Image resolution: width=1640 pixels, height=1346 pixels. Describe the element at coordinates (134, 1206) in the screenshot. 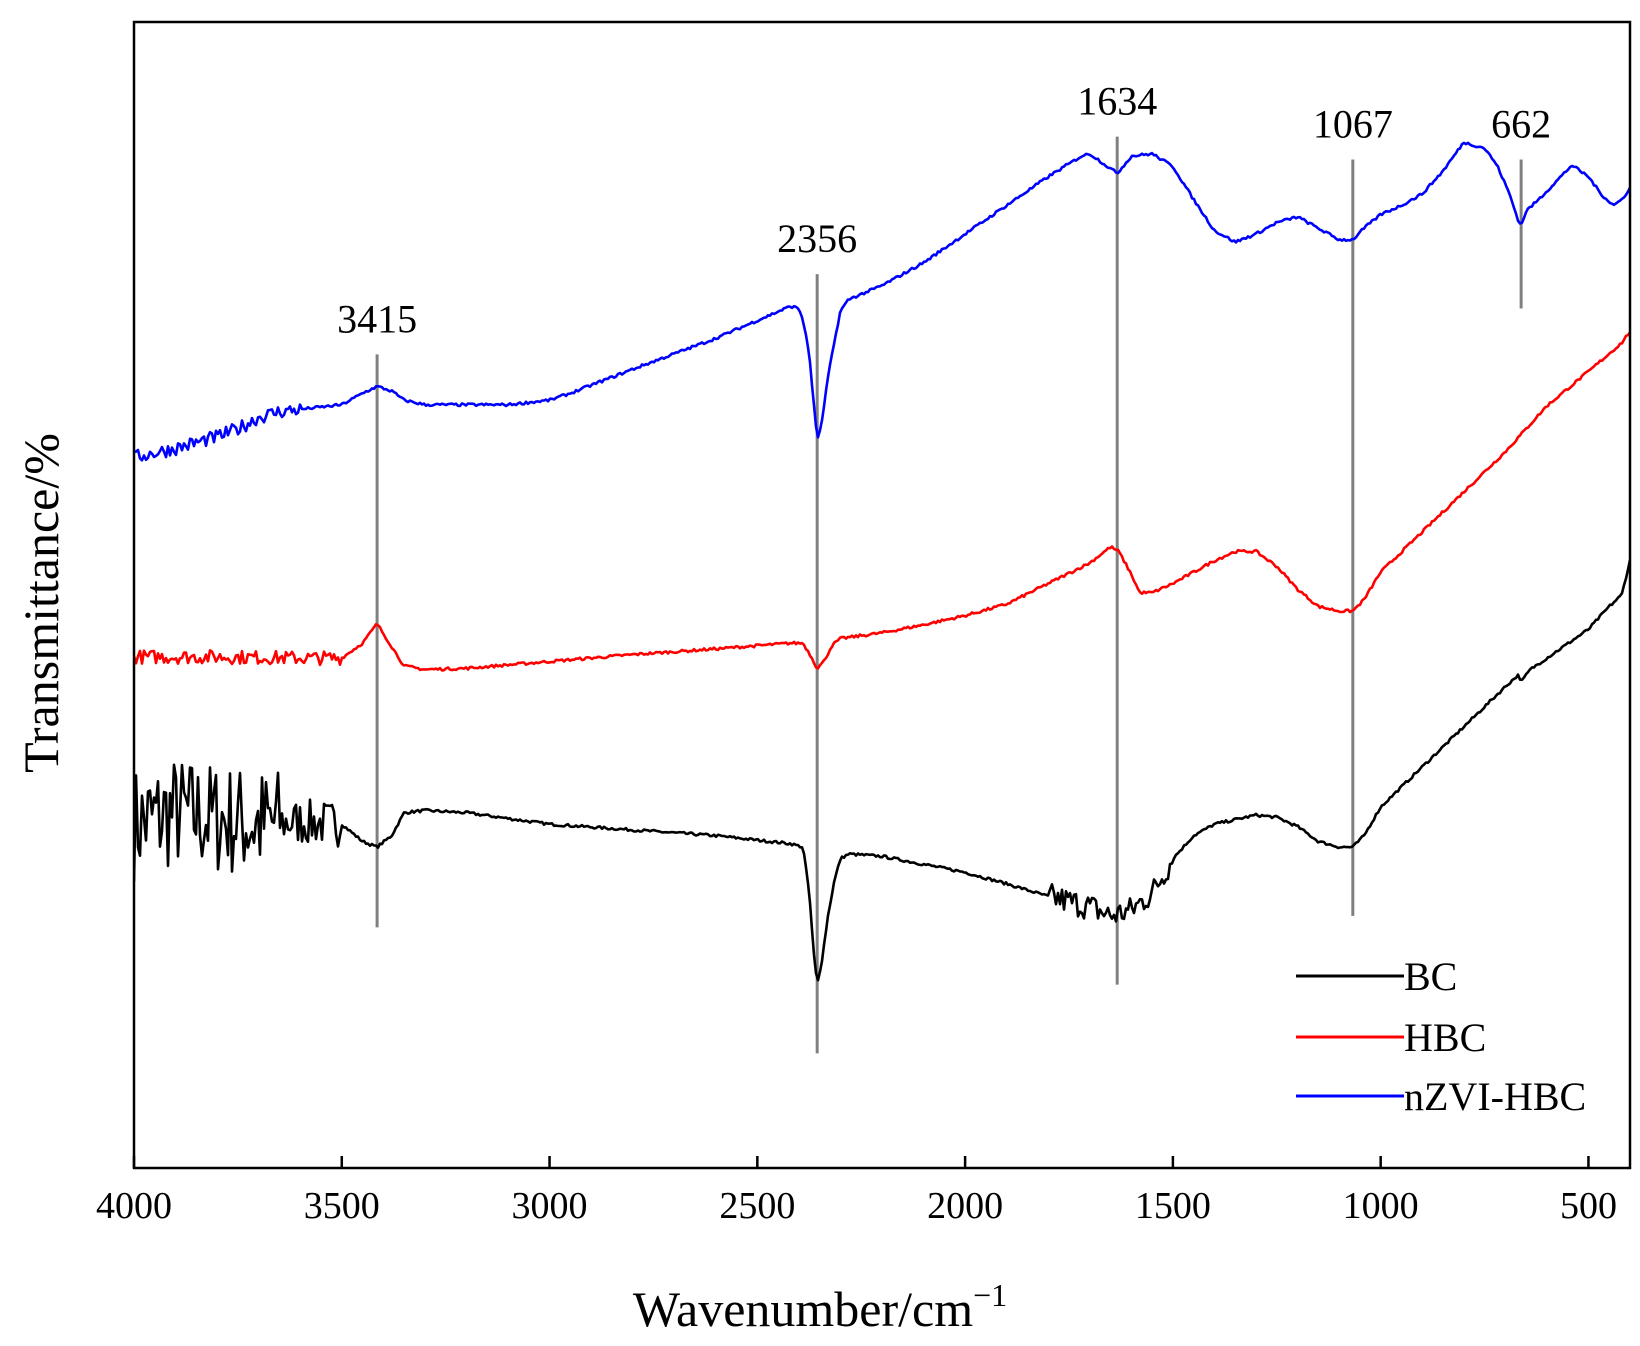

I see `x-tick-label-4000: 4000` at that location.